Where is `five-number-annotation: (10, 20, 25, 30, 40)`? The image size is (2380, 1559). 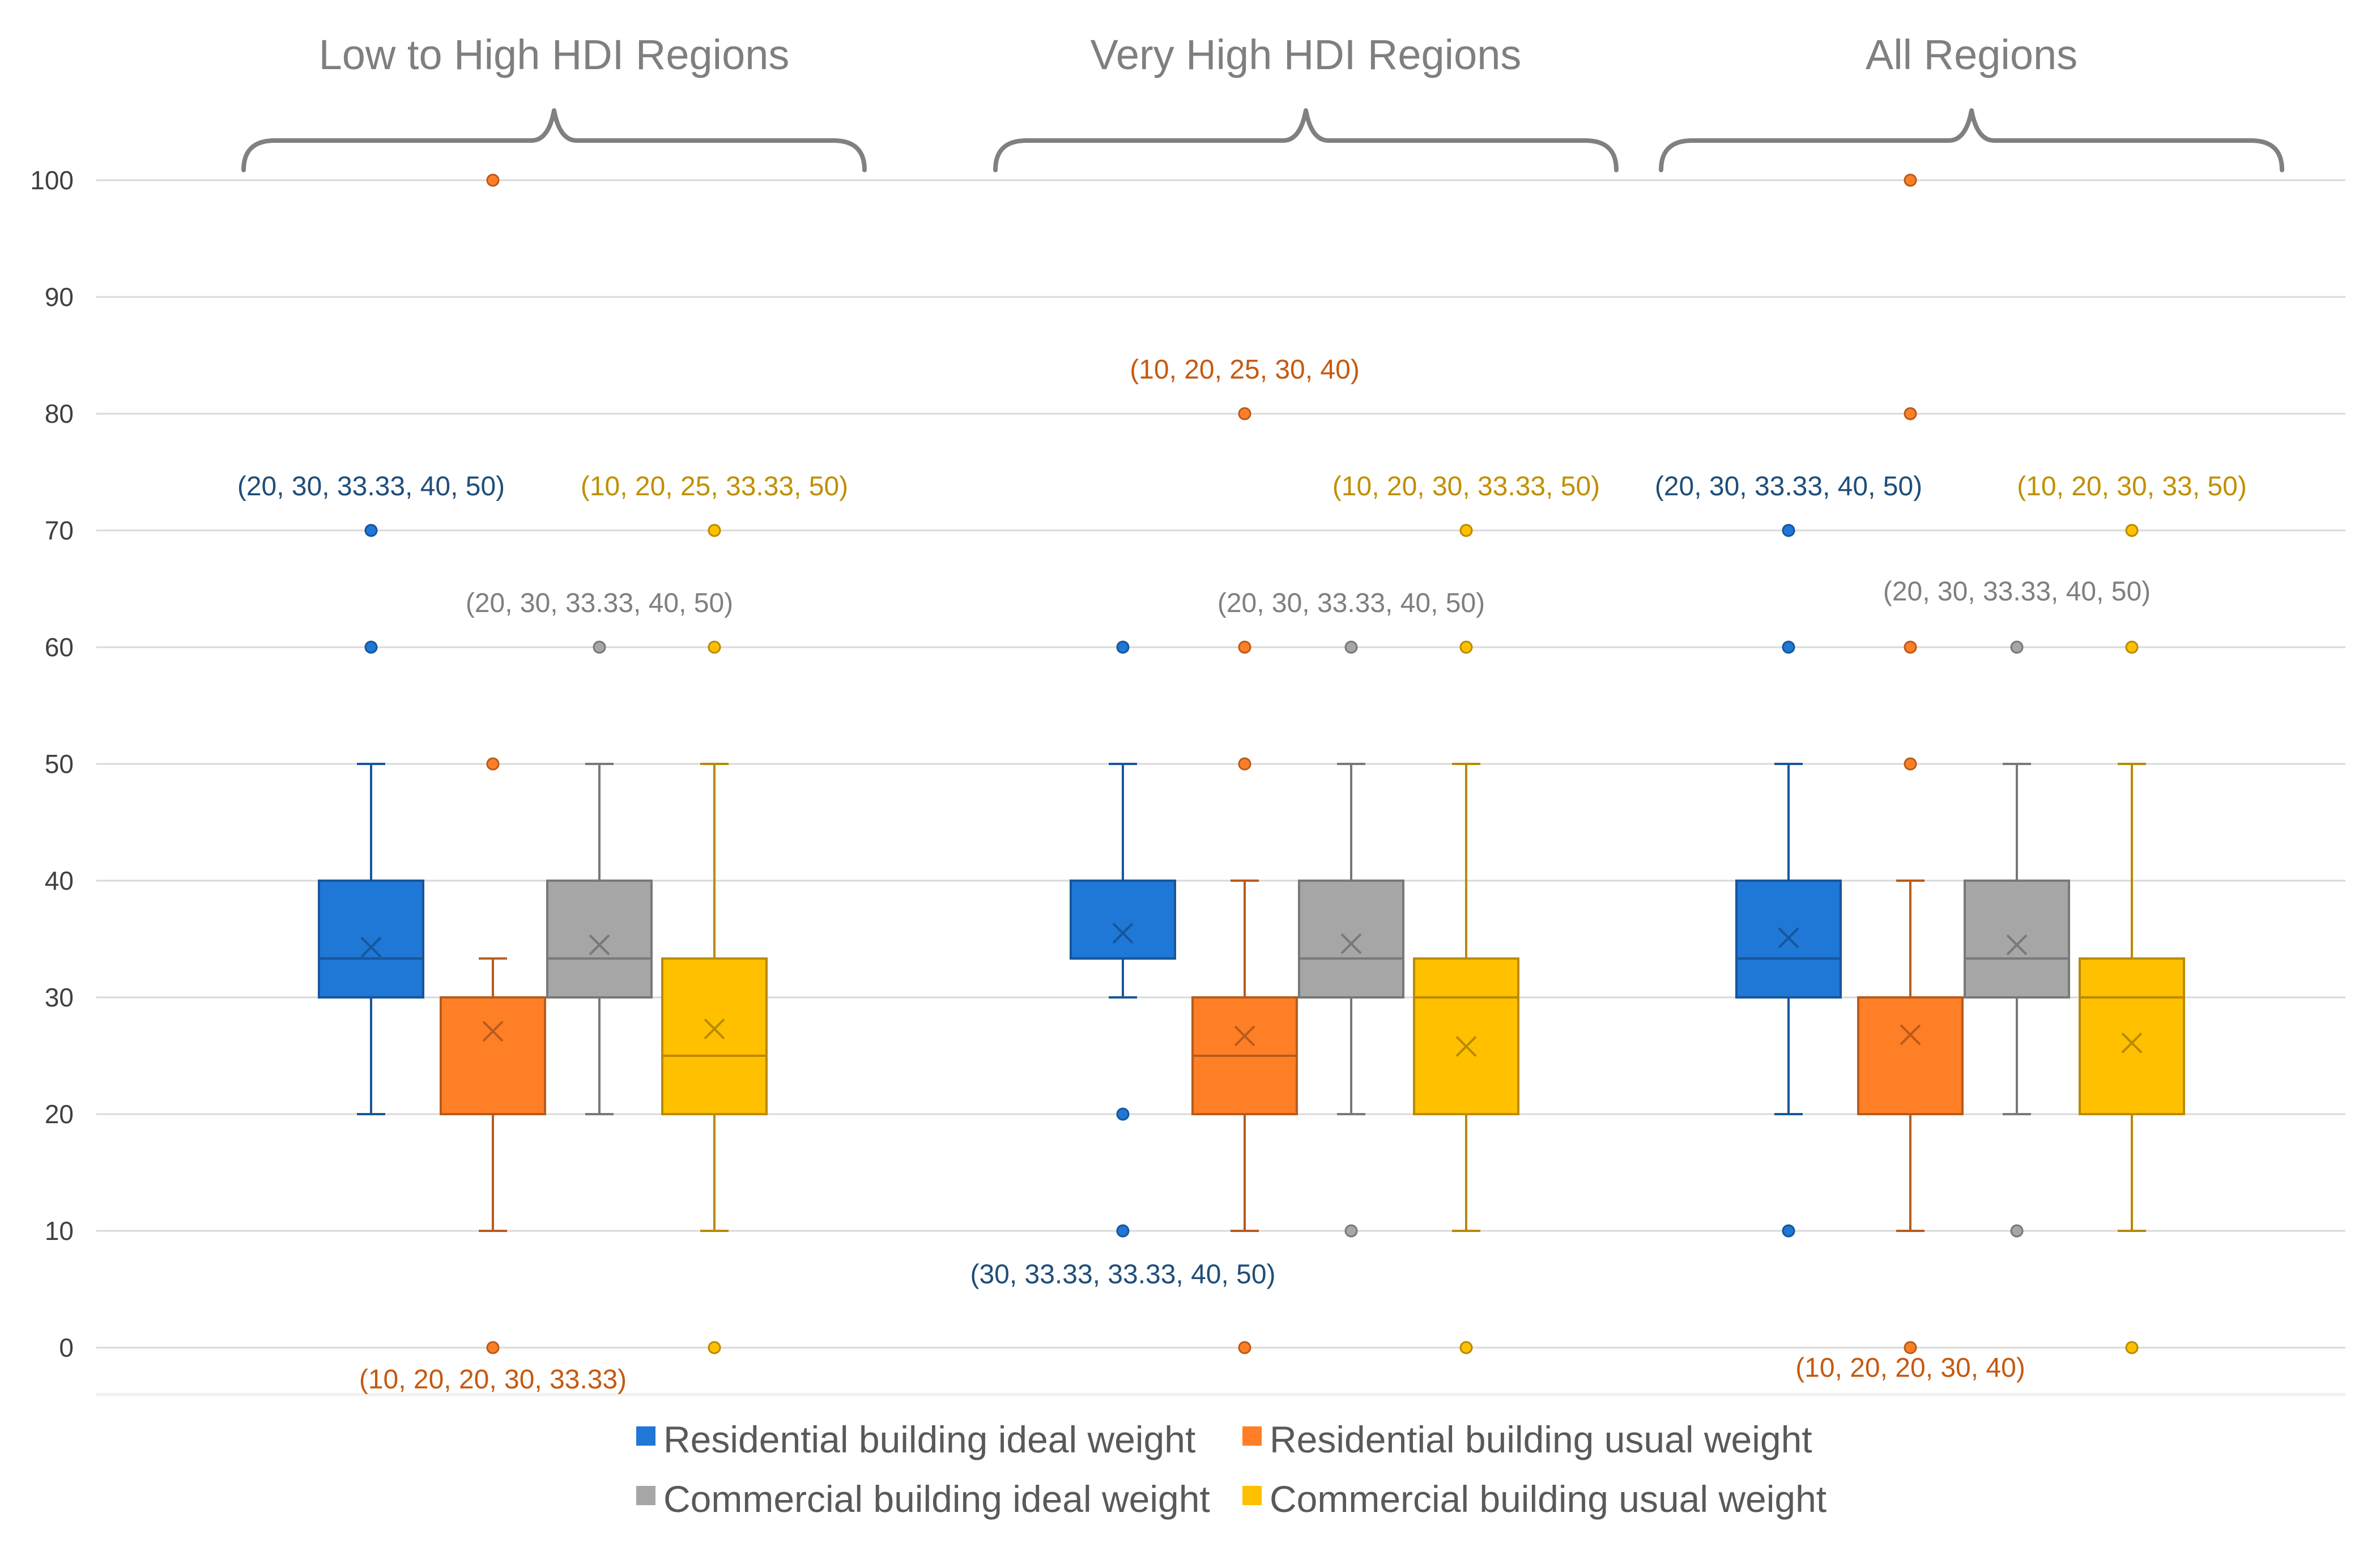 five-number-annotation: (10, 20, 25, 30, 40) is located at coordinates (1245, 370).